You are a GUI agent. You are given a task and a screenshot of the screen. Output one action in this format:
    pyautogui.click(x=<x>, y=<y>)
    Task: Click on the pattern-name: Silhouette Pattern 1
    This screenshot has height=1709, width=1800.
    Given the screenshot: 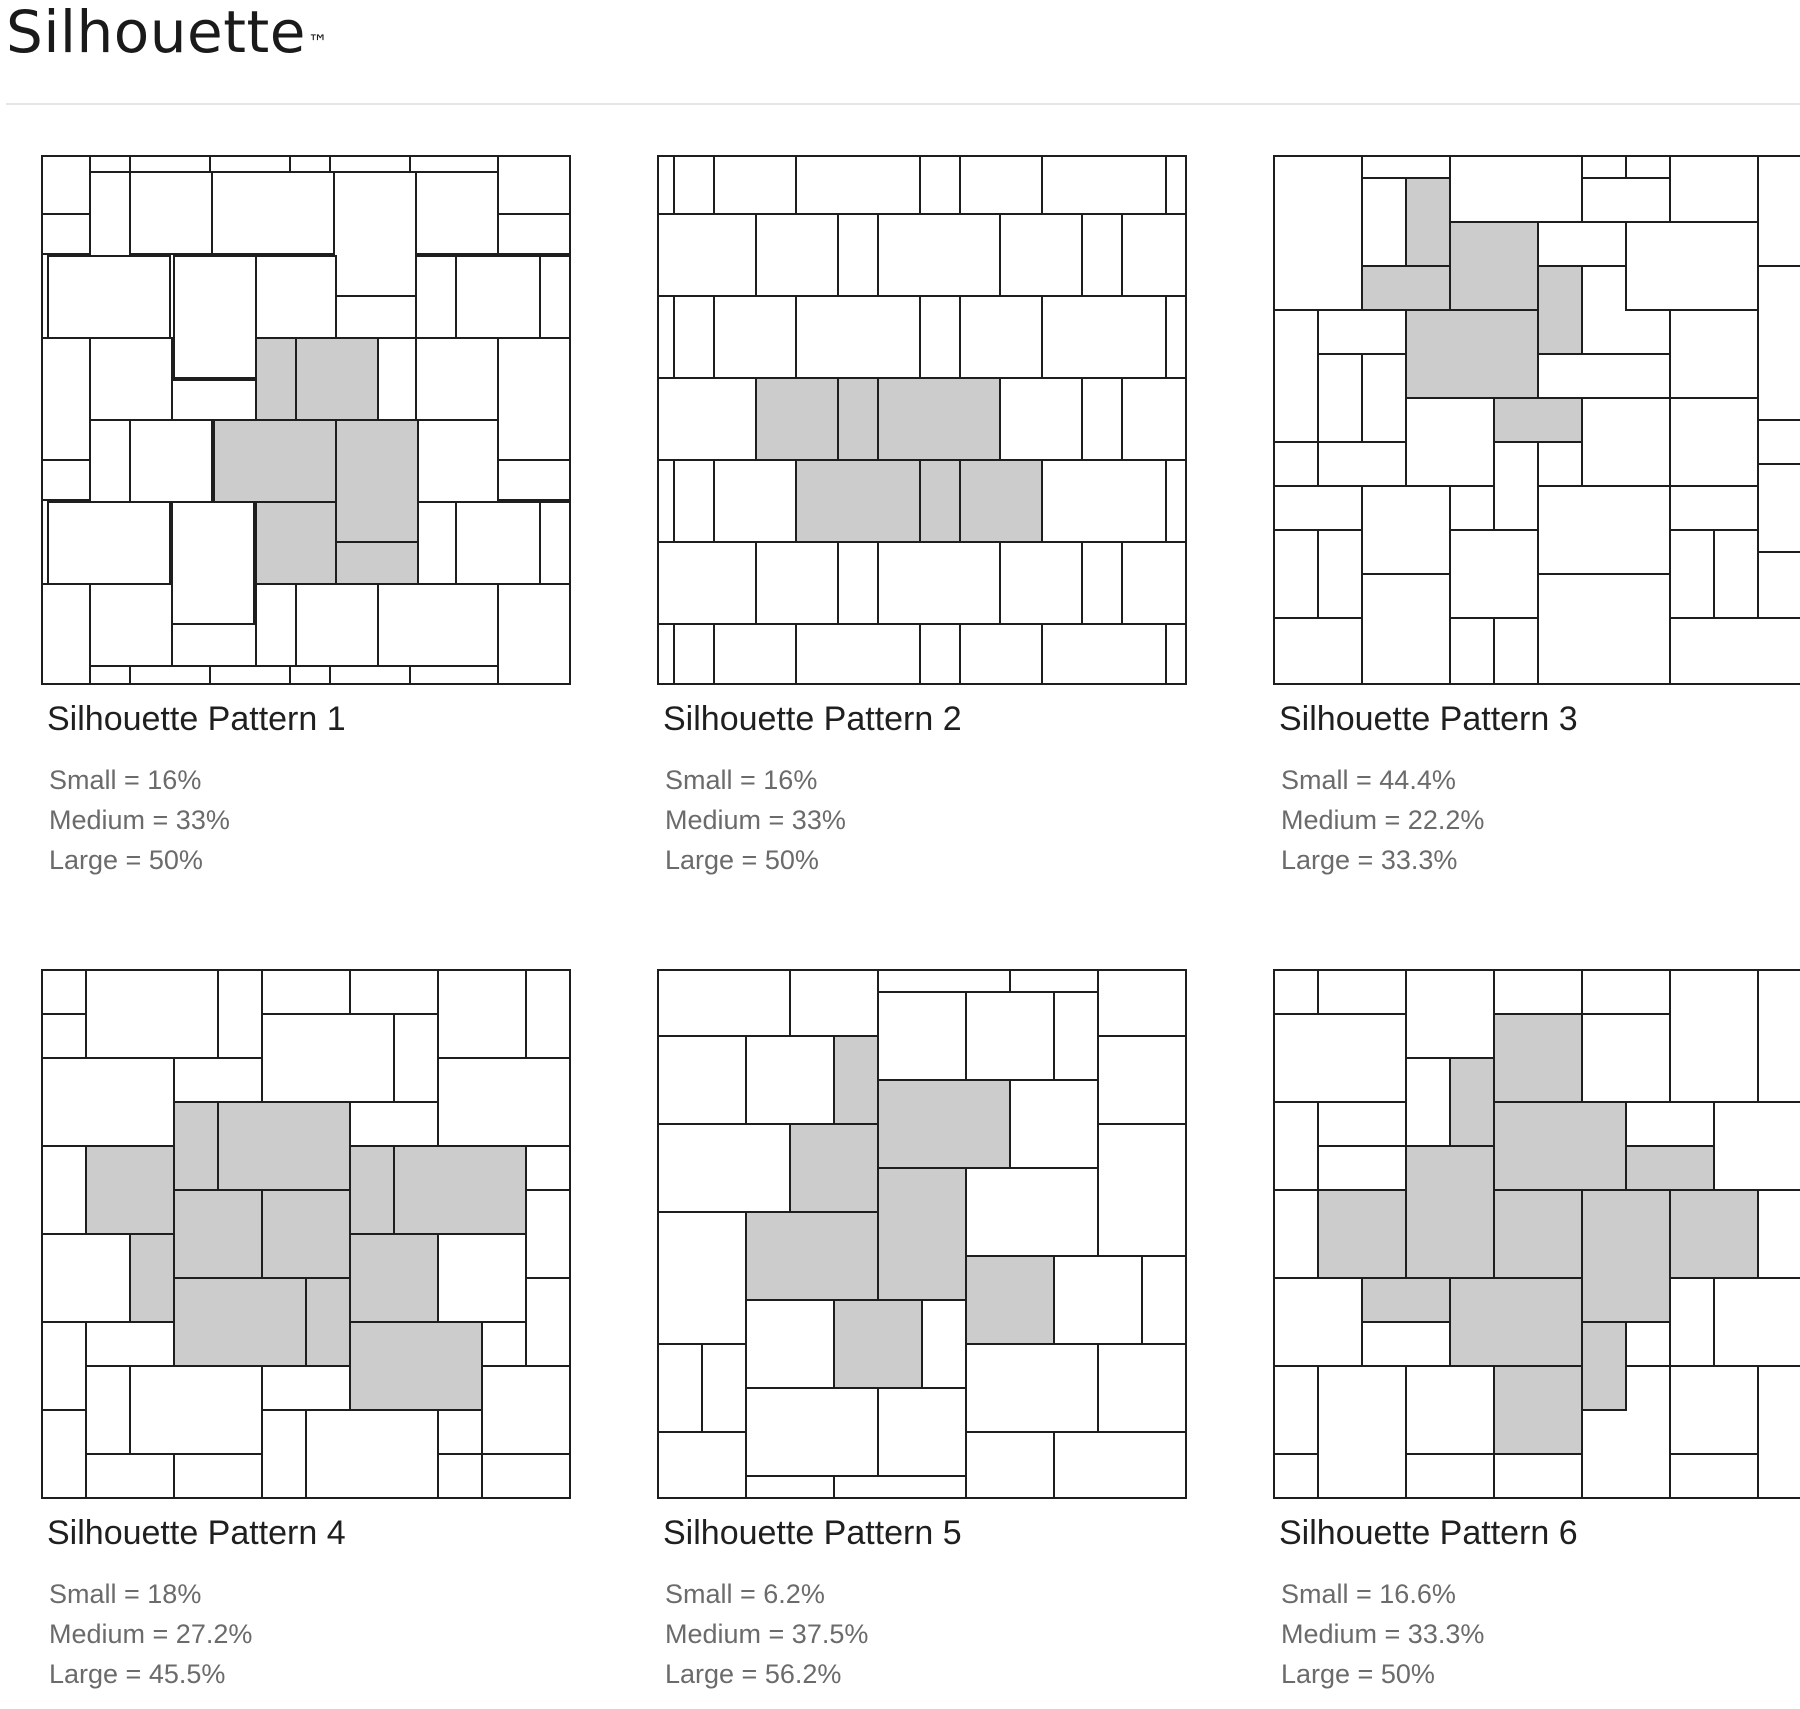 What is the action you would take?
    pyautogui.click(x=196, y=719)
    